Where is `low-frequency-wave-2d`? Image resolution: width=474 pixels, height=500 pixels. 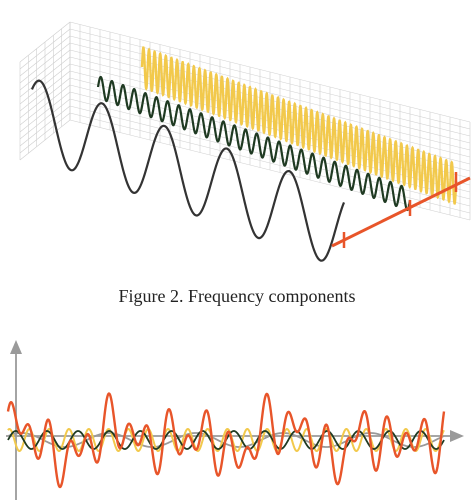
low-frequency-wave-2d is located at coordinates (226, 440).